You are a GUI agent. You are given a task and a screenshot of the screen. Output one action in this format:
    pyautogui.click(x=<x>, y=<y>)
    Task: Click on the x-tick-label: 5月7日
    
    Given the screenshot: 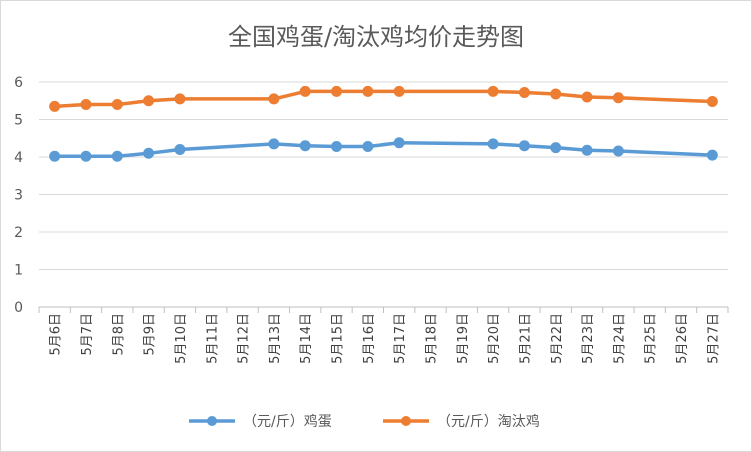 What is the action you would take?
    pyautogui.click(x=87, y=334)
    